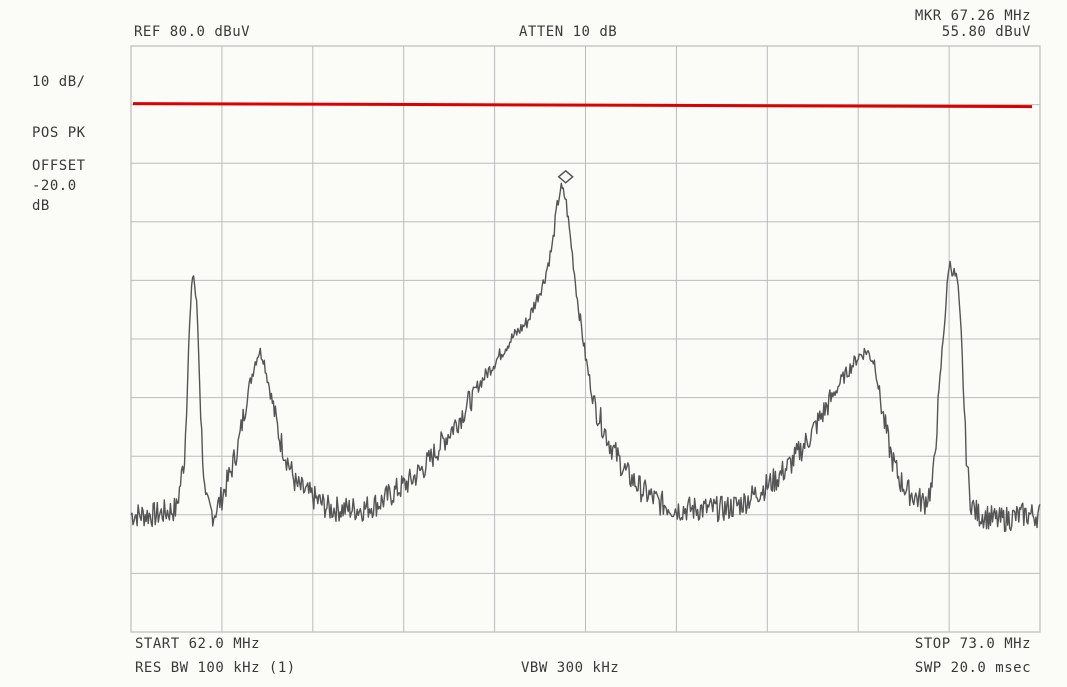 The image size is (1067, 687). Describe the element at coordinates (215, 668) in the screenshot. I see `resolution-bandwidth: RES BW 100 kHz (1)` at that location.